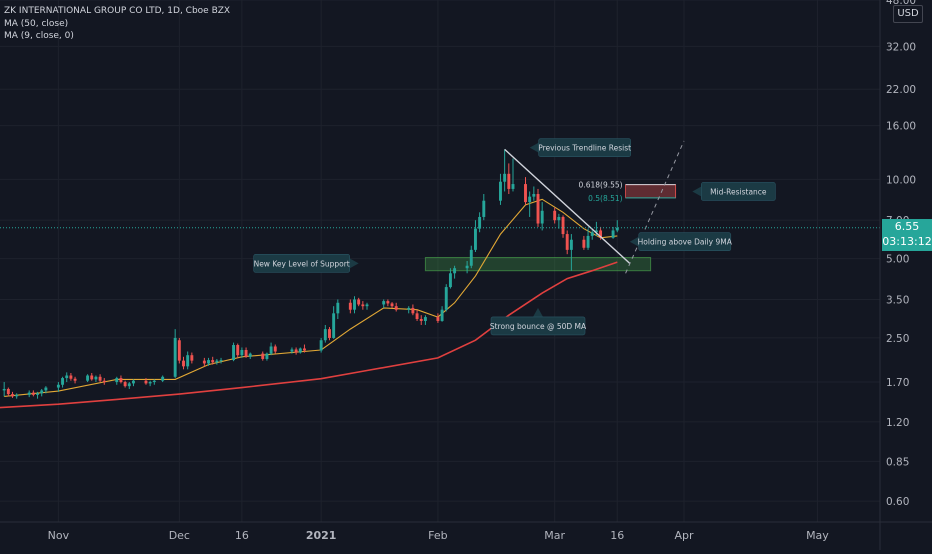 This screenshot has height=554, width=932. I want to click on x-tick-label: 16, so click(617, 535).